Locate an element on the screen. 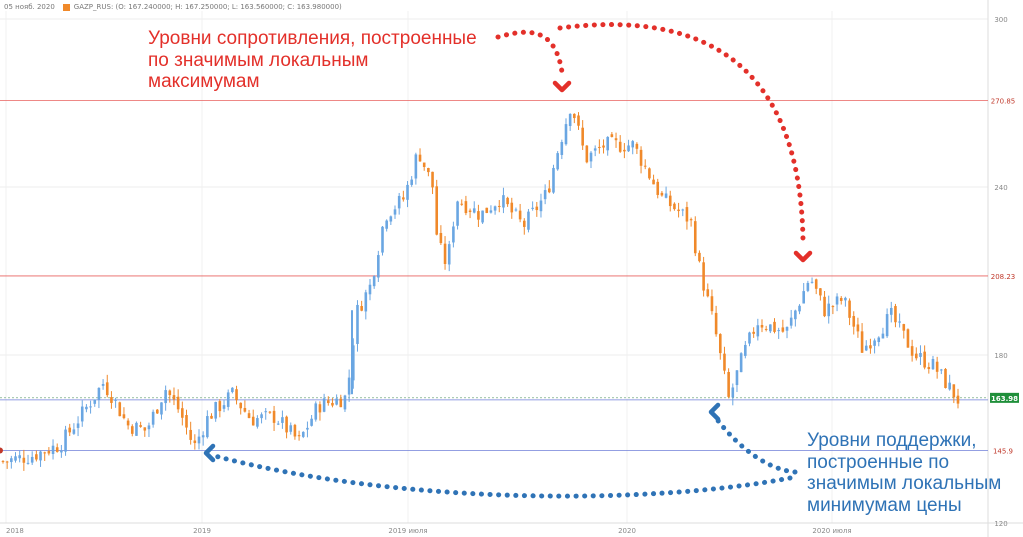  resistance-level-label: 208.23 is located at coordinates (1003, 277).